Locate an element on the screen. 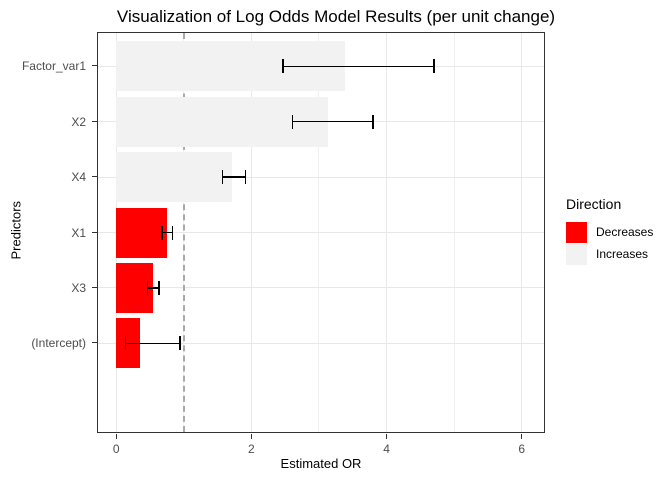  bar-X1 is located at coordinates (141, 232).